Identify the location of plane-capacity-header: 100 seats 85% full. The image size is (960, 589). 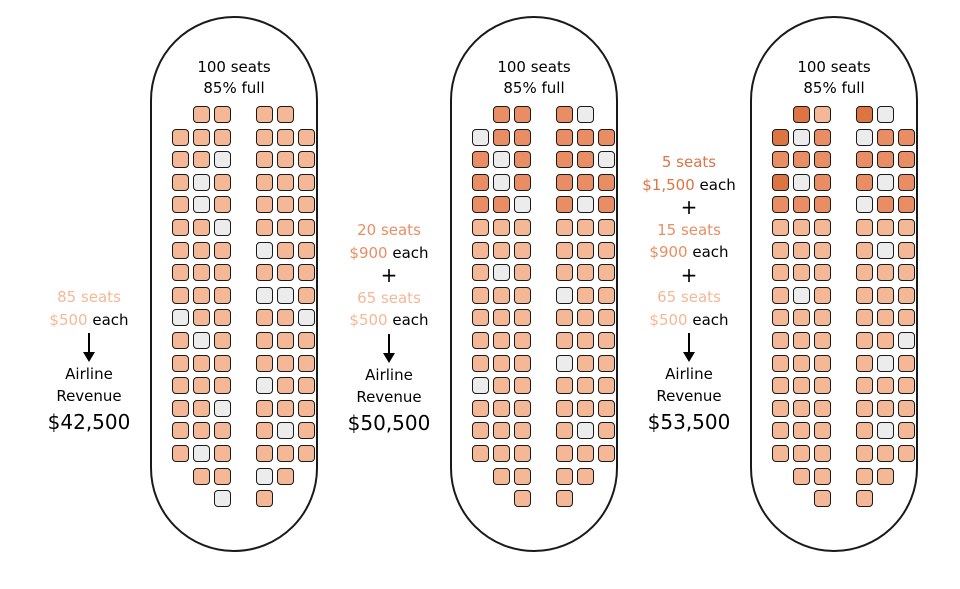
(834, 78).